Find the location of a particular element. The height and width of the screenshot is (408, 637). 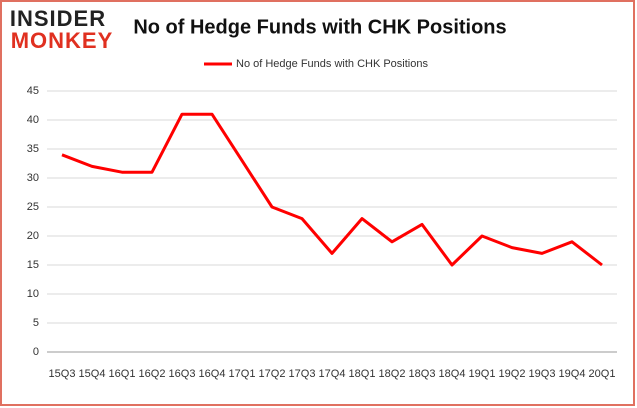

x-tick-label: 19Q3 is located at coordinates (542, 374).